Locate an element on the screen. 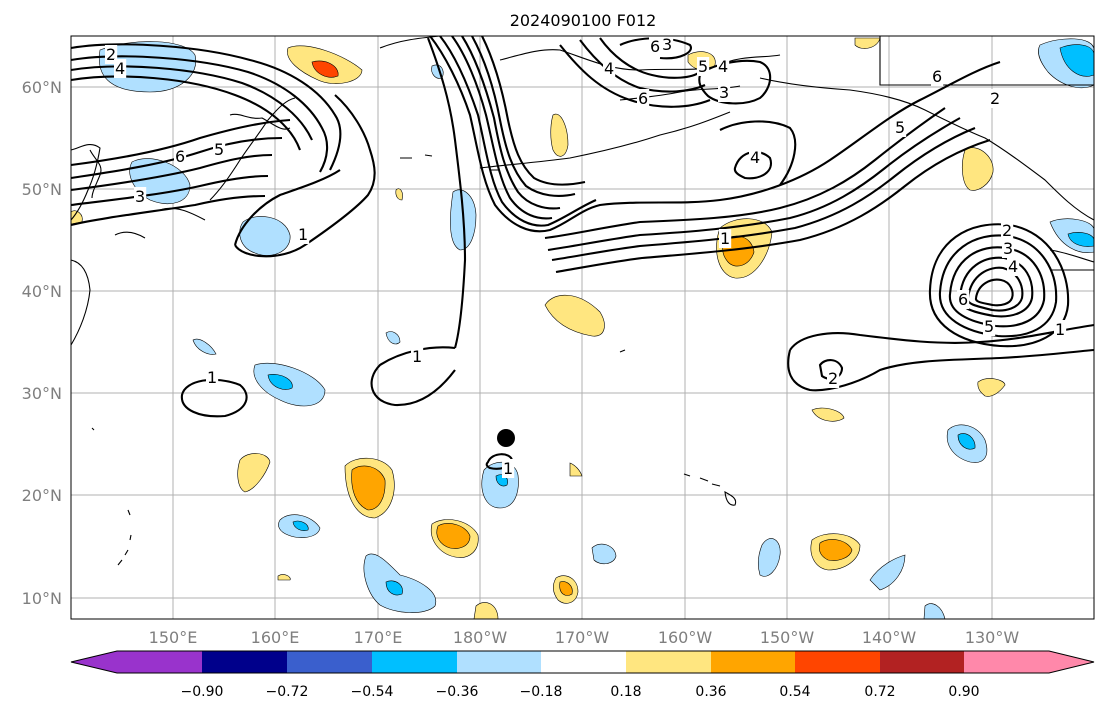 The width and height of the screenshot is (1105, 712). colorbar-tick-label: −0.72 is located at coordinates (287, 692).